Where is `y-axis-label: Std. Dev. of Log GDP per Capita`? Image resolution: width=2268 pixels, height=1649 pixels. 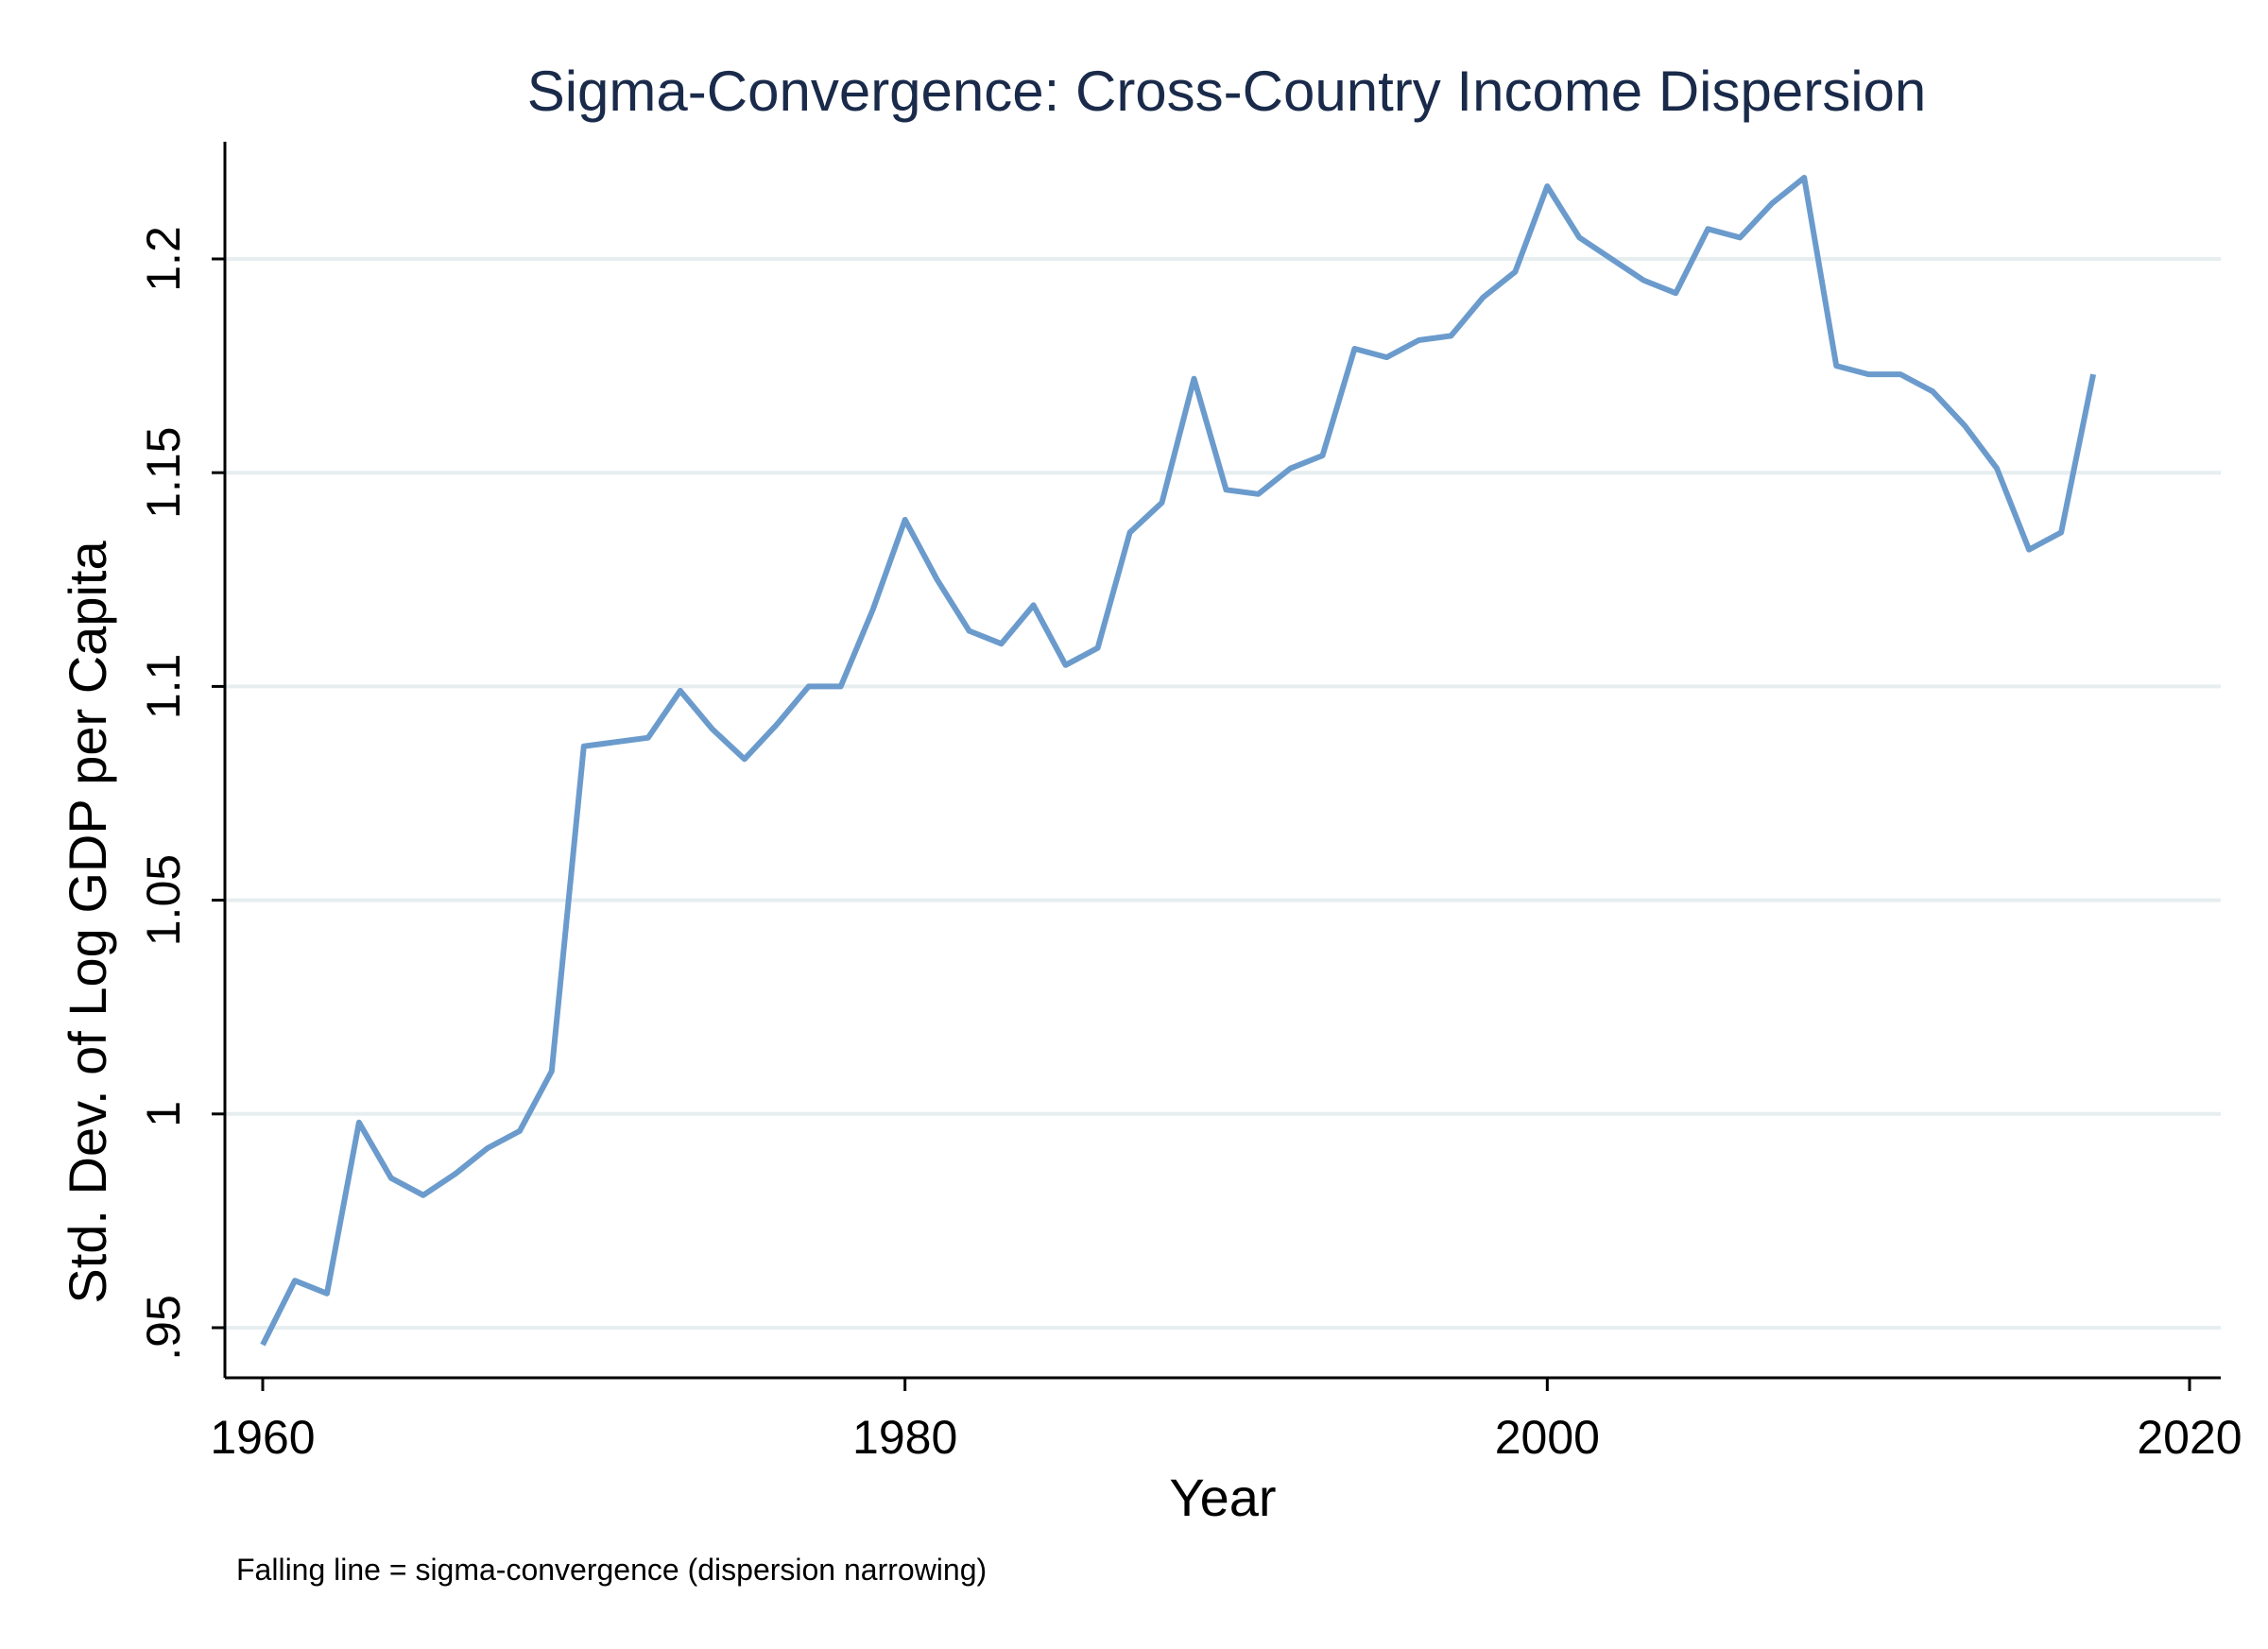
y-axis-label: Std. Dev. of Log GDP per Capita is located at coordinates (87, 922).